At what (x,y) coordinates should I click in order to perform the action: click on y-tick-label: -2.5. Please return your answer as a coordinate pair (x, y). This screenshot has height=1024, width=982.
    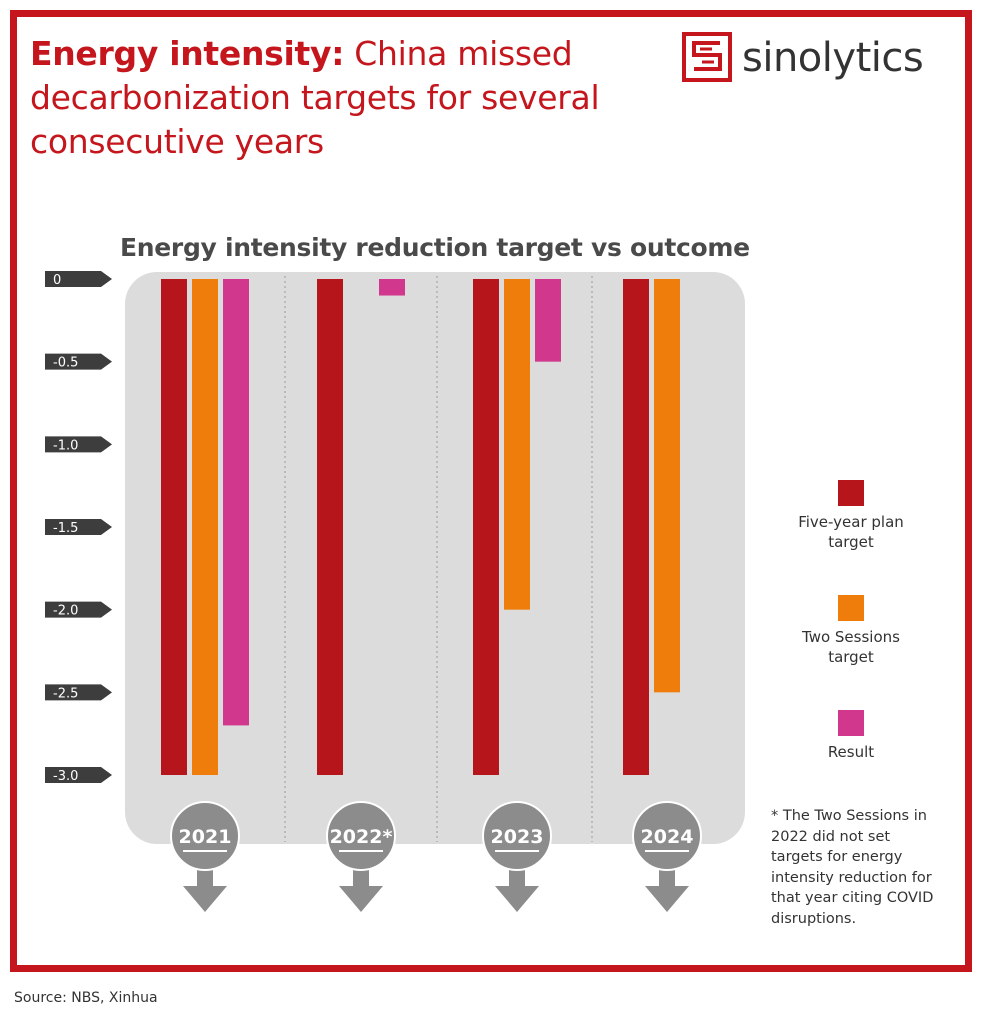
    Looking at the image, I should click on (65, 693).